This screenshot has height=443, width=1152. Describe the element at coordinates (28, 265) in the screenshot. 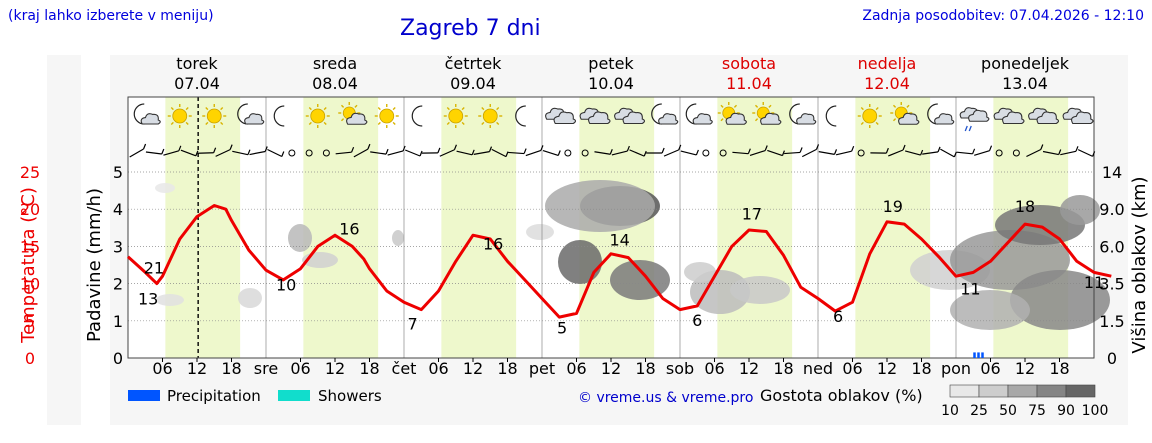

I see `temp-axis-label: Temperatura (°C)` at that location.